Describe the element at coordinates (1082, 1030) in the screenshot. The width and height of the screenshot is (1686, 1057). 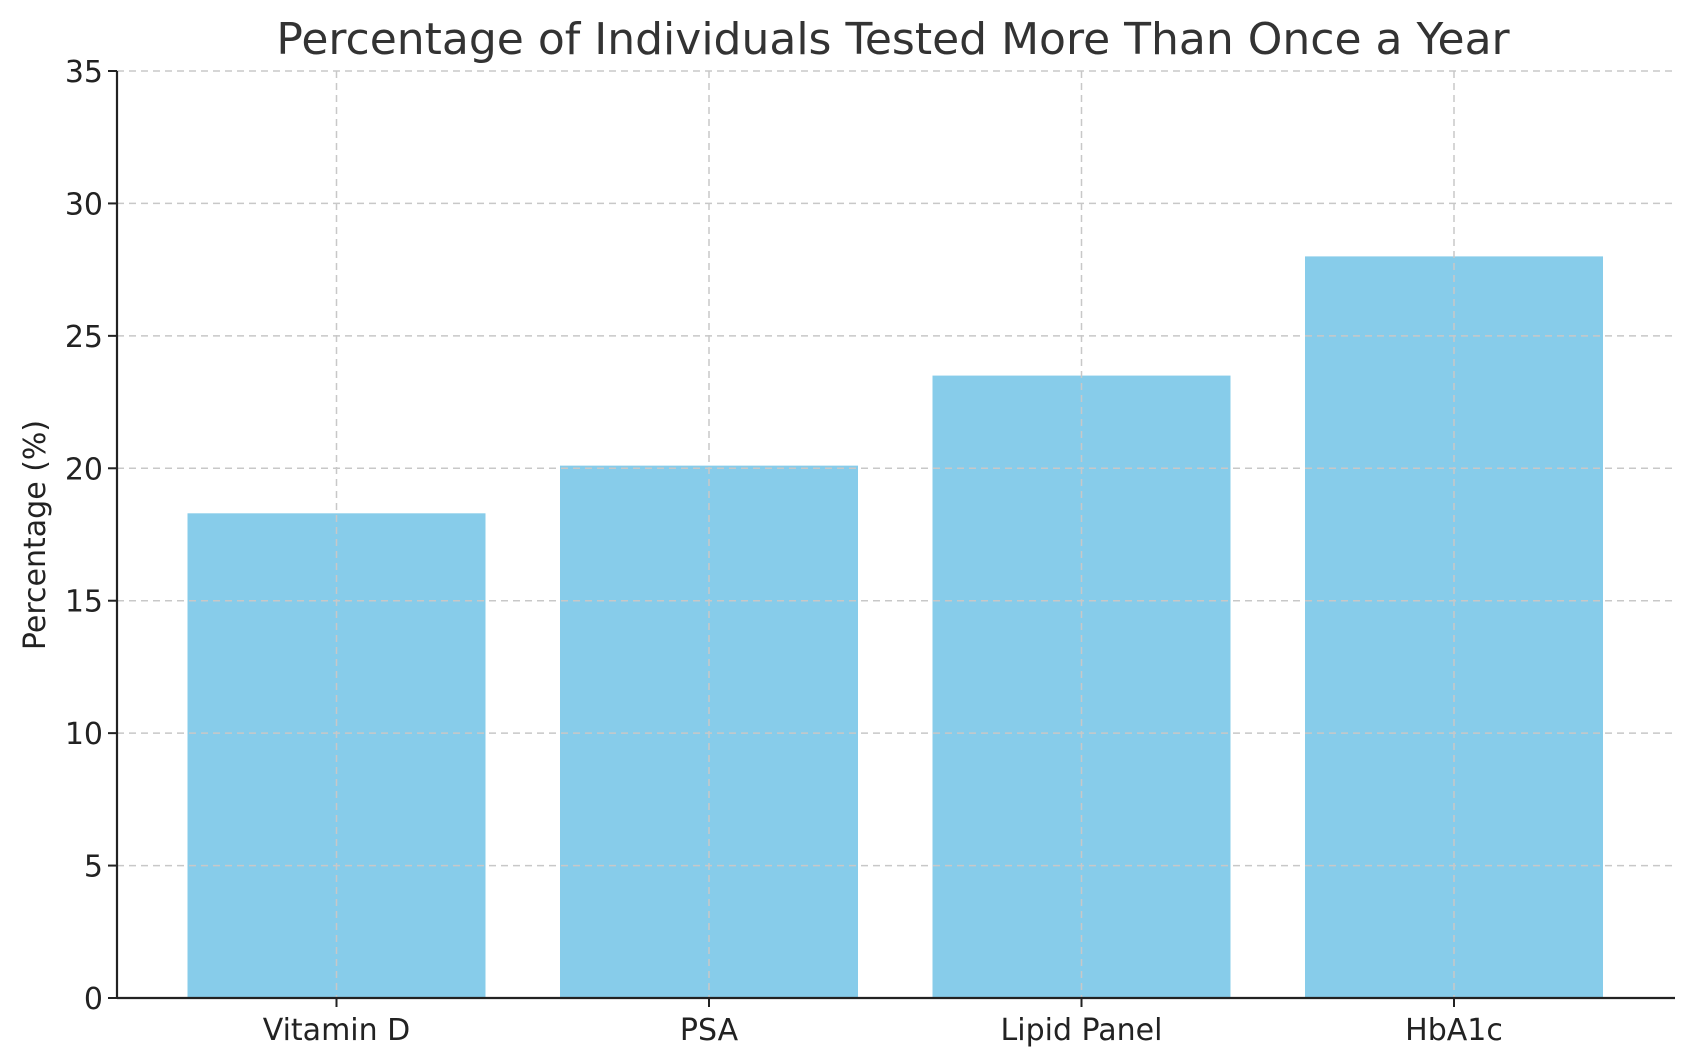
I see `x-tick-label: Lipid Panel` at that location.